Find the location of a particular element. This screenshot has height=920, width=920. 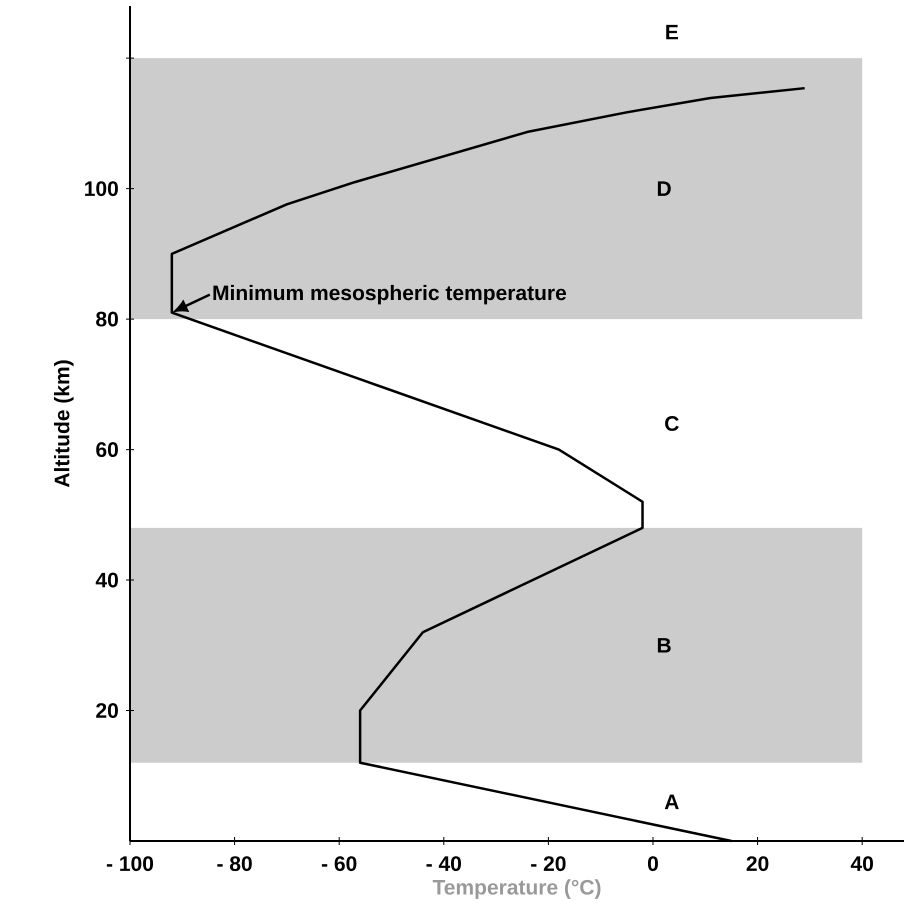

x-tick-label: 20 is located at coordinates (757, 864).